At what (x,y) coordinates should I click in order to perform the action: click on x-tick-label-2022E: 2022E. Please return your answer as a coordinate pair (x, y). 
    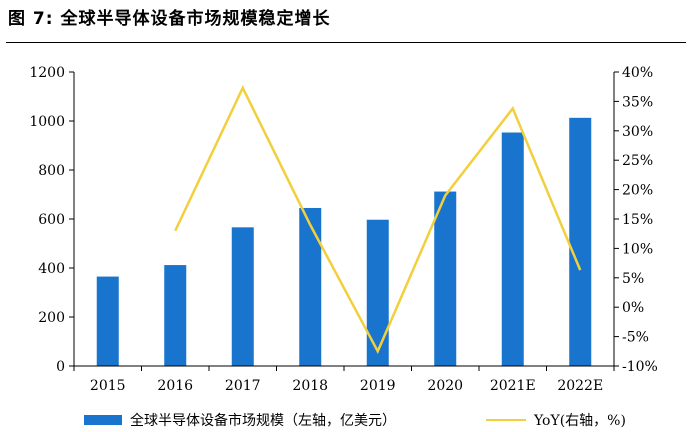
    Looking at the image, I should click on (580, 386).